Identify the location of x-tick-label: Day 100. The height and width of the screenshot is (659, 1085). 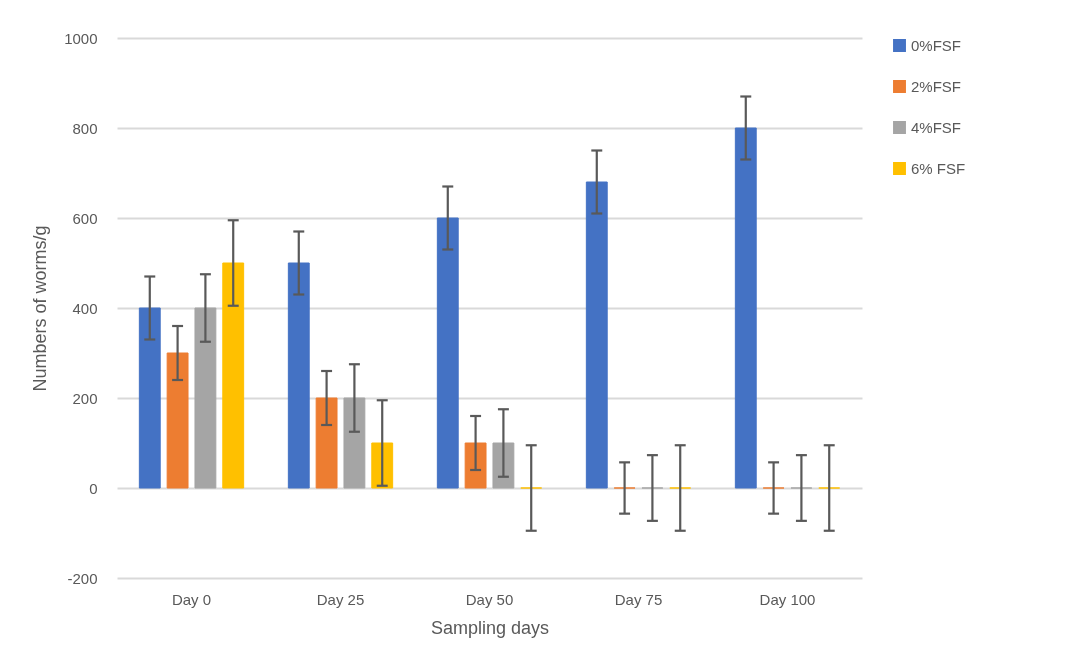
(787, 599).